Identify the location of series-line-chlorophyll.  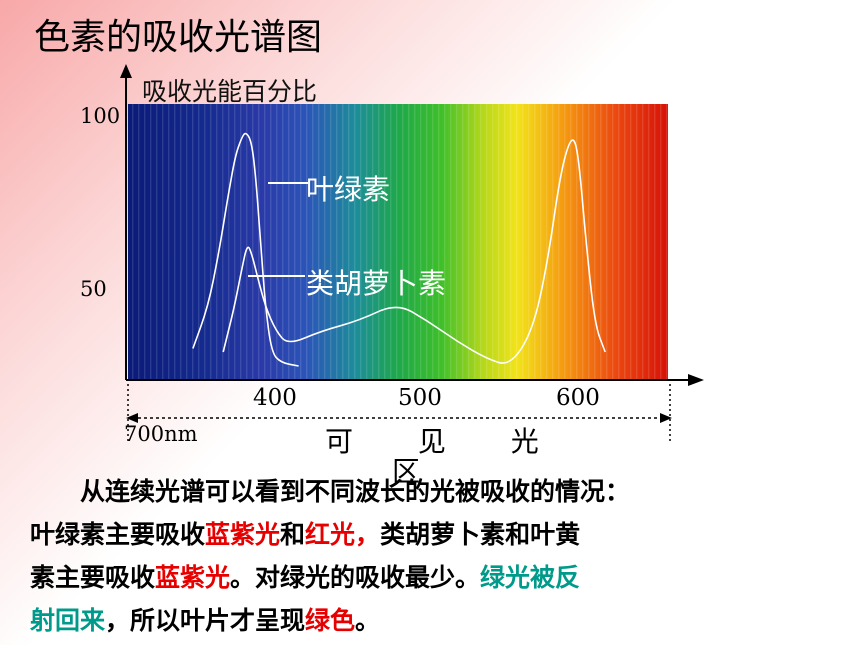
(245, 249).